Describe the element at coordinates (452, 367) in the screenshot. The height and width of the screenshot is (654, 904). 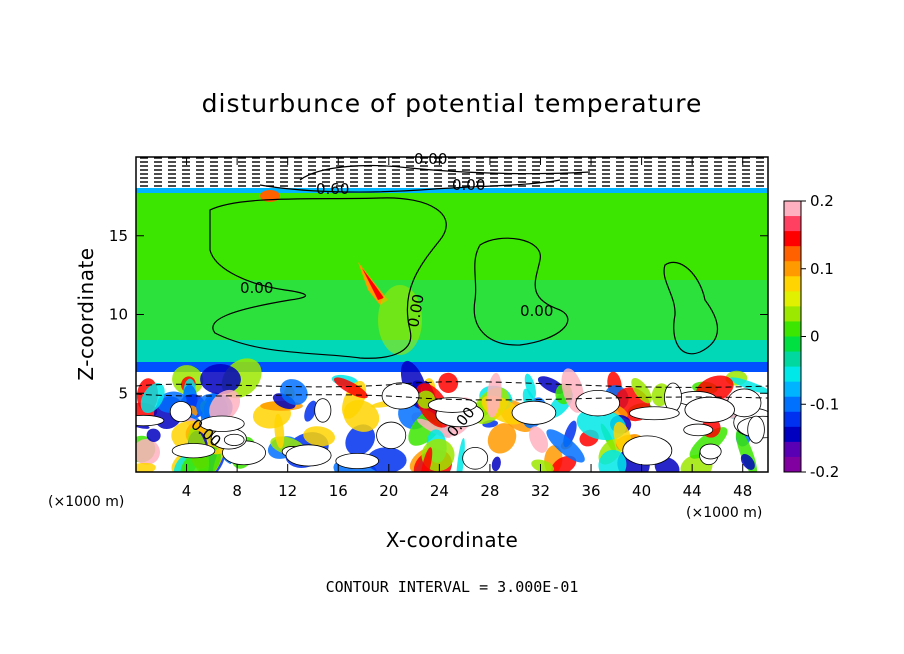
I see `field-band-blue` at that location.